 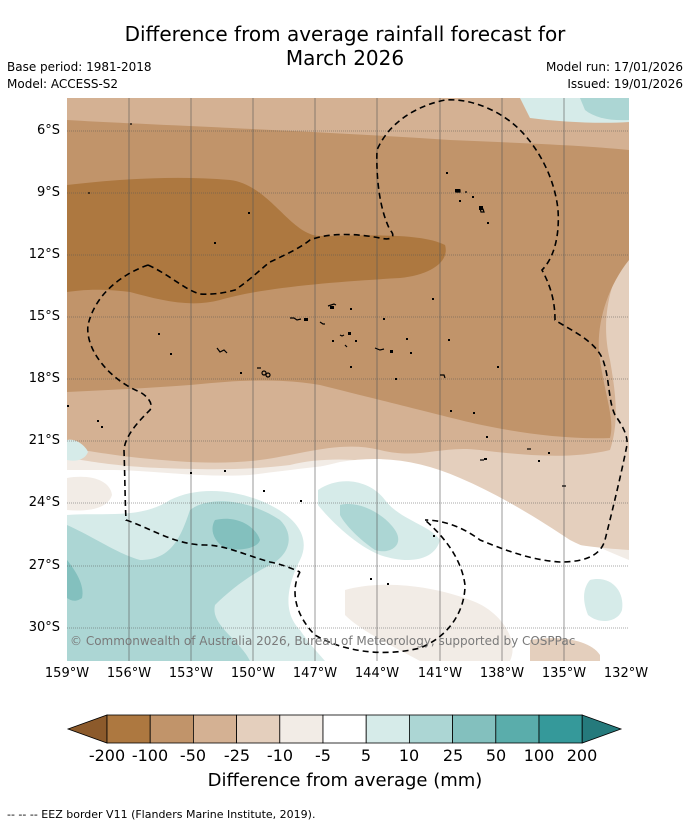 What do you see at coordinates (150, 755) in the screenshot?
I see `colorbar-tick-label: -100` at bounding box center [150, 755].